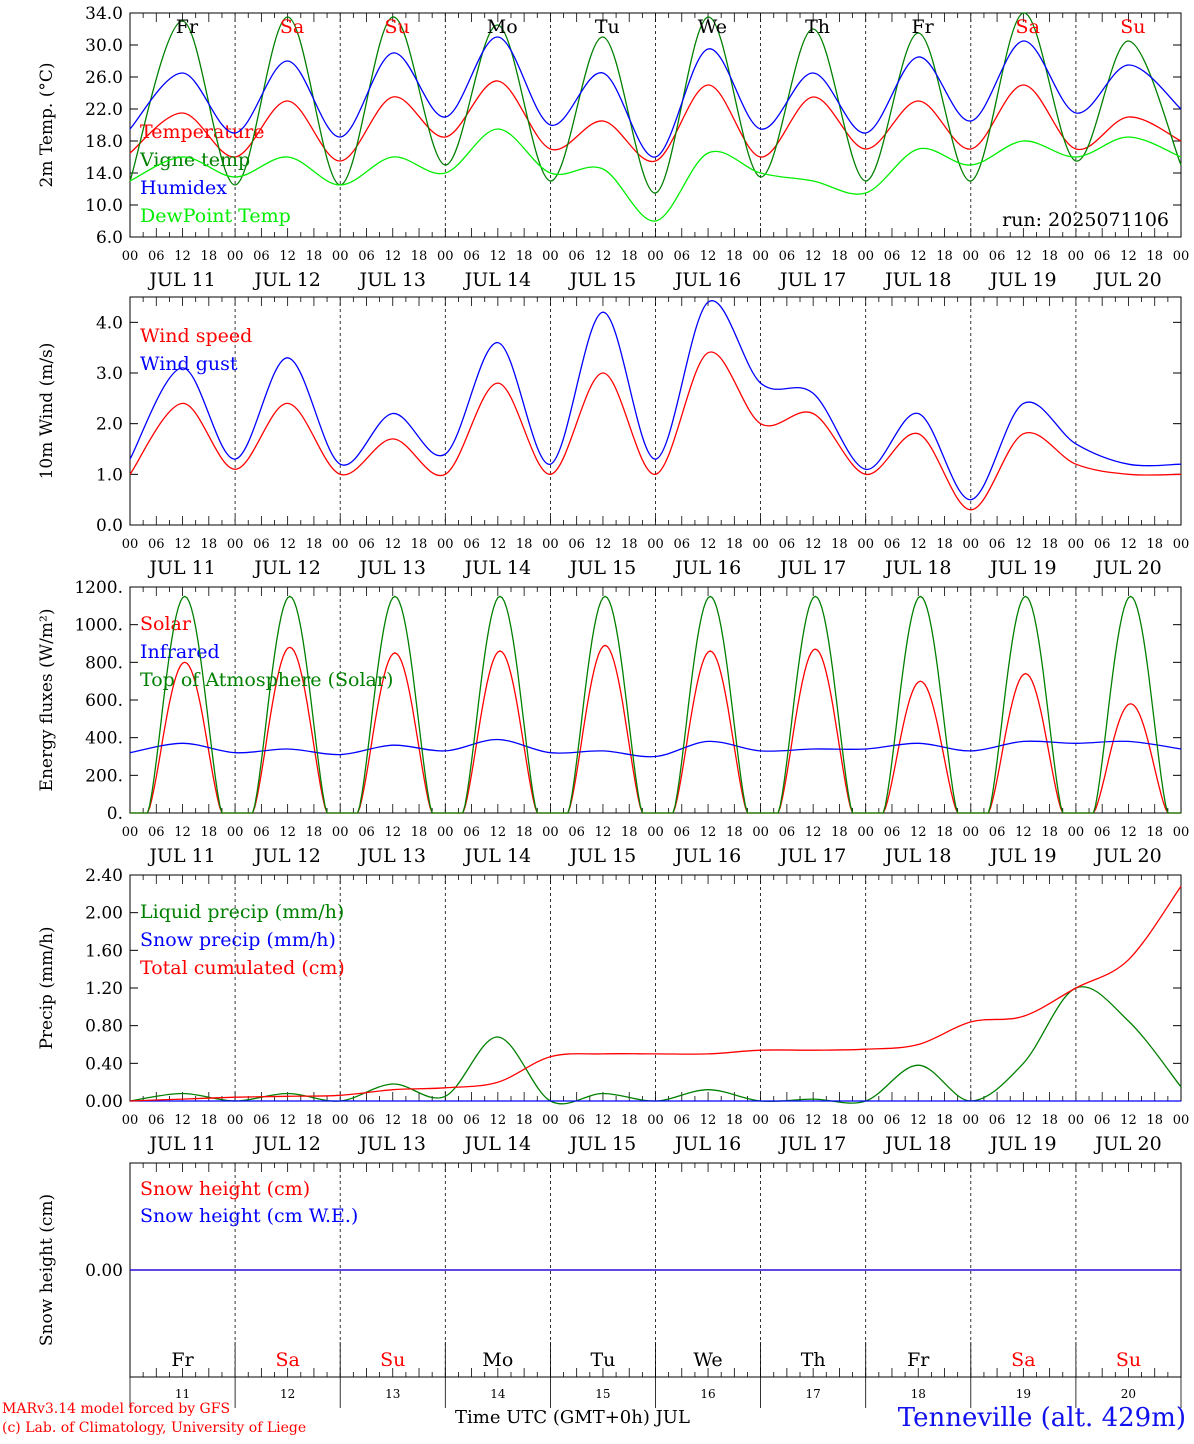 This screenshot has height=1444, width=1194. What do you see at coordinates (104, 914) in the screenshot?
I see `panel-4-ytick-label: 2.00` at bounding box center [104, 914].